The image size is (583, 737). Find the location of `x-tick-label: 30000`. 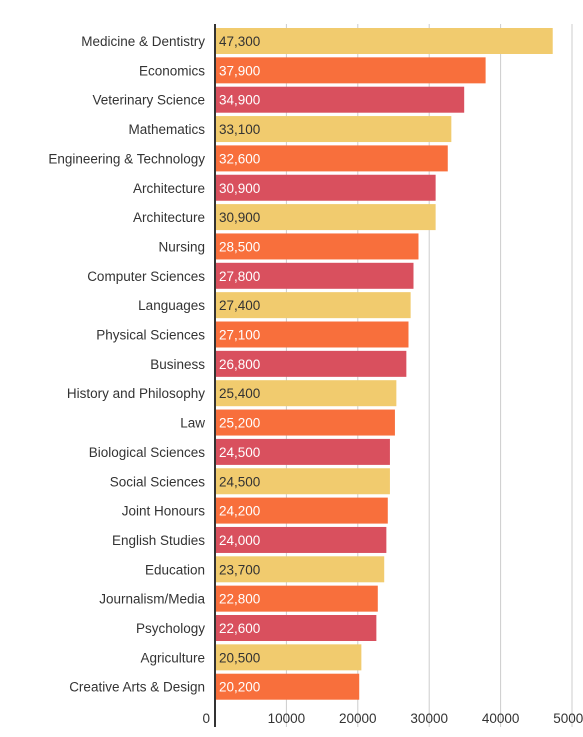

x-tick-label: 30000 is located at coordinates (429, 718).